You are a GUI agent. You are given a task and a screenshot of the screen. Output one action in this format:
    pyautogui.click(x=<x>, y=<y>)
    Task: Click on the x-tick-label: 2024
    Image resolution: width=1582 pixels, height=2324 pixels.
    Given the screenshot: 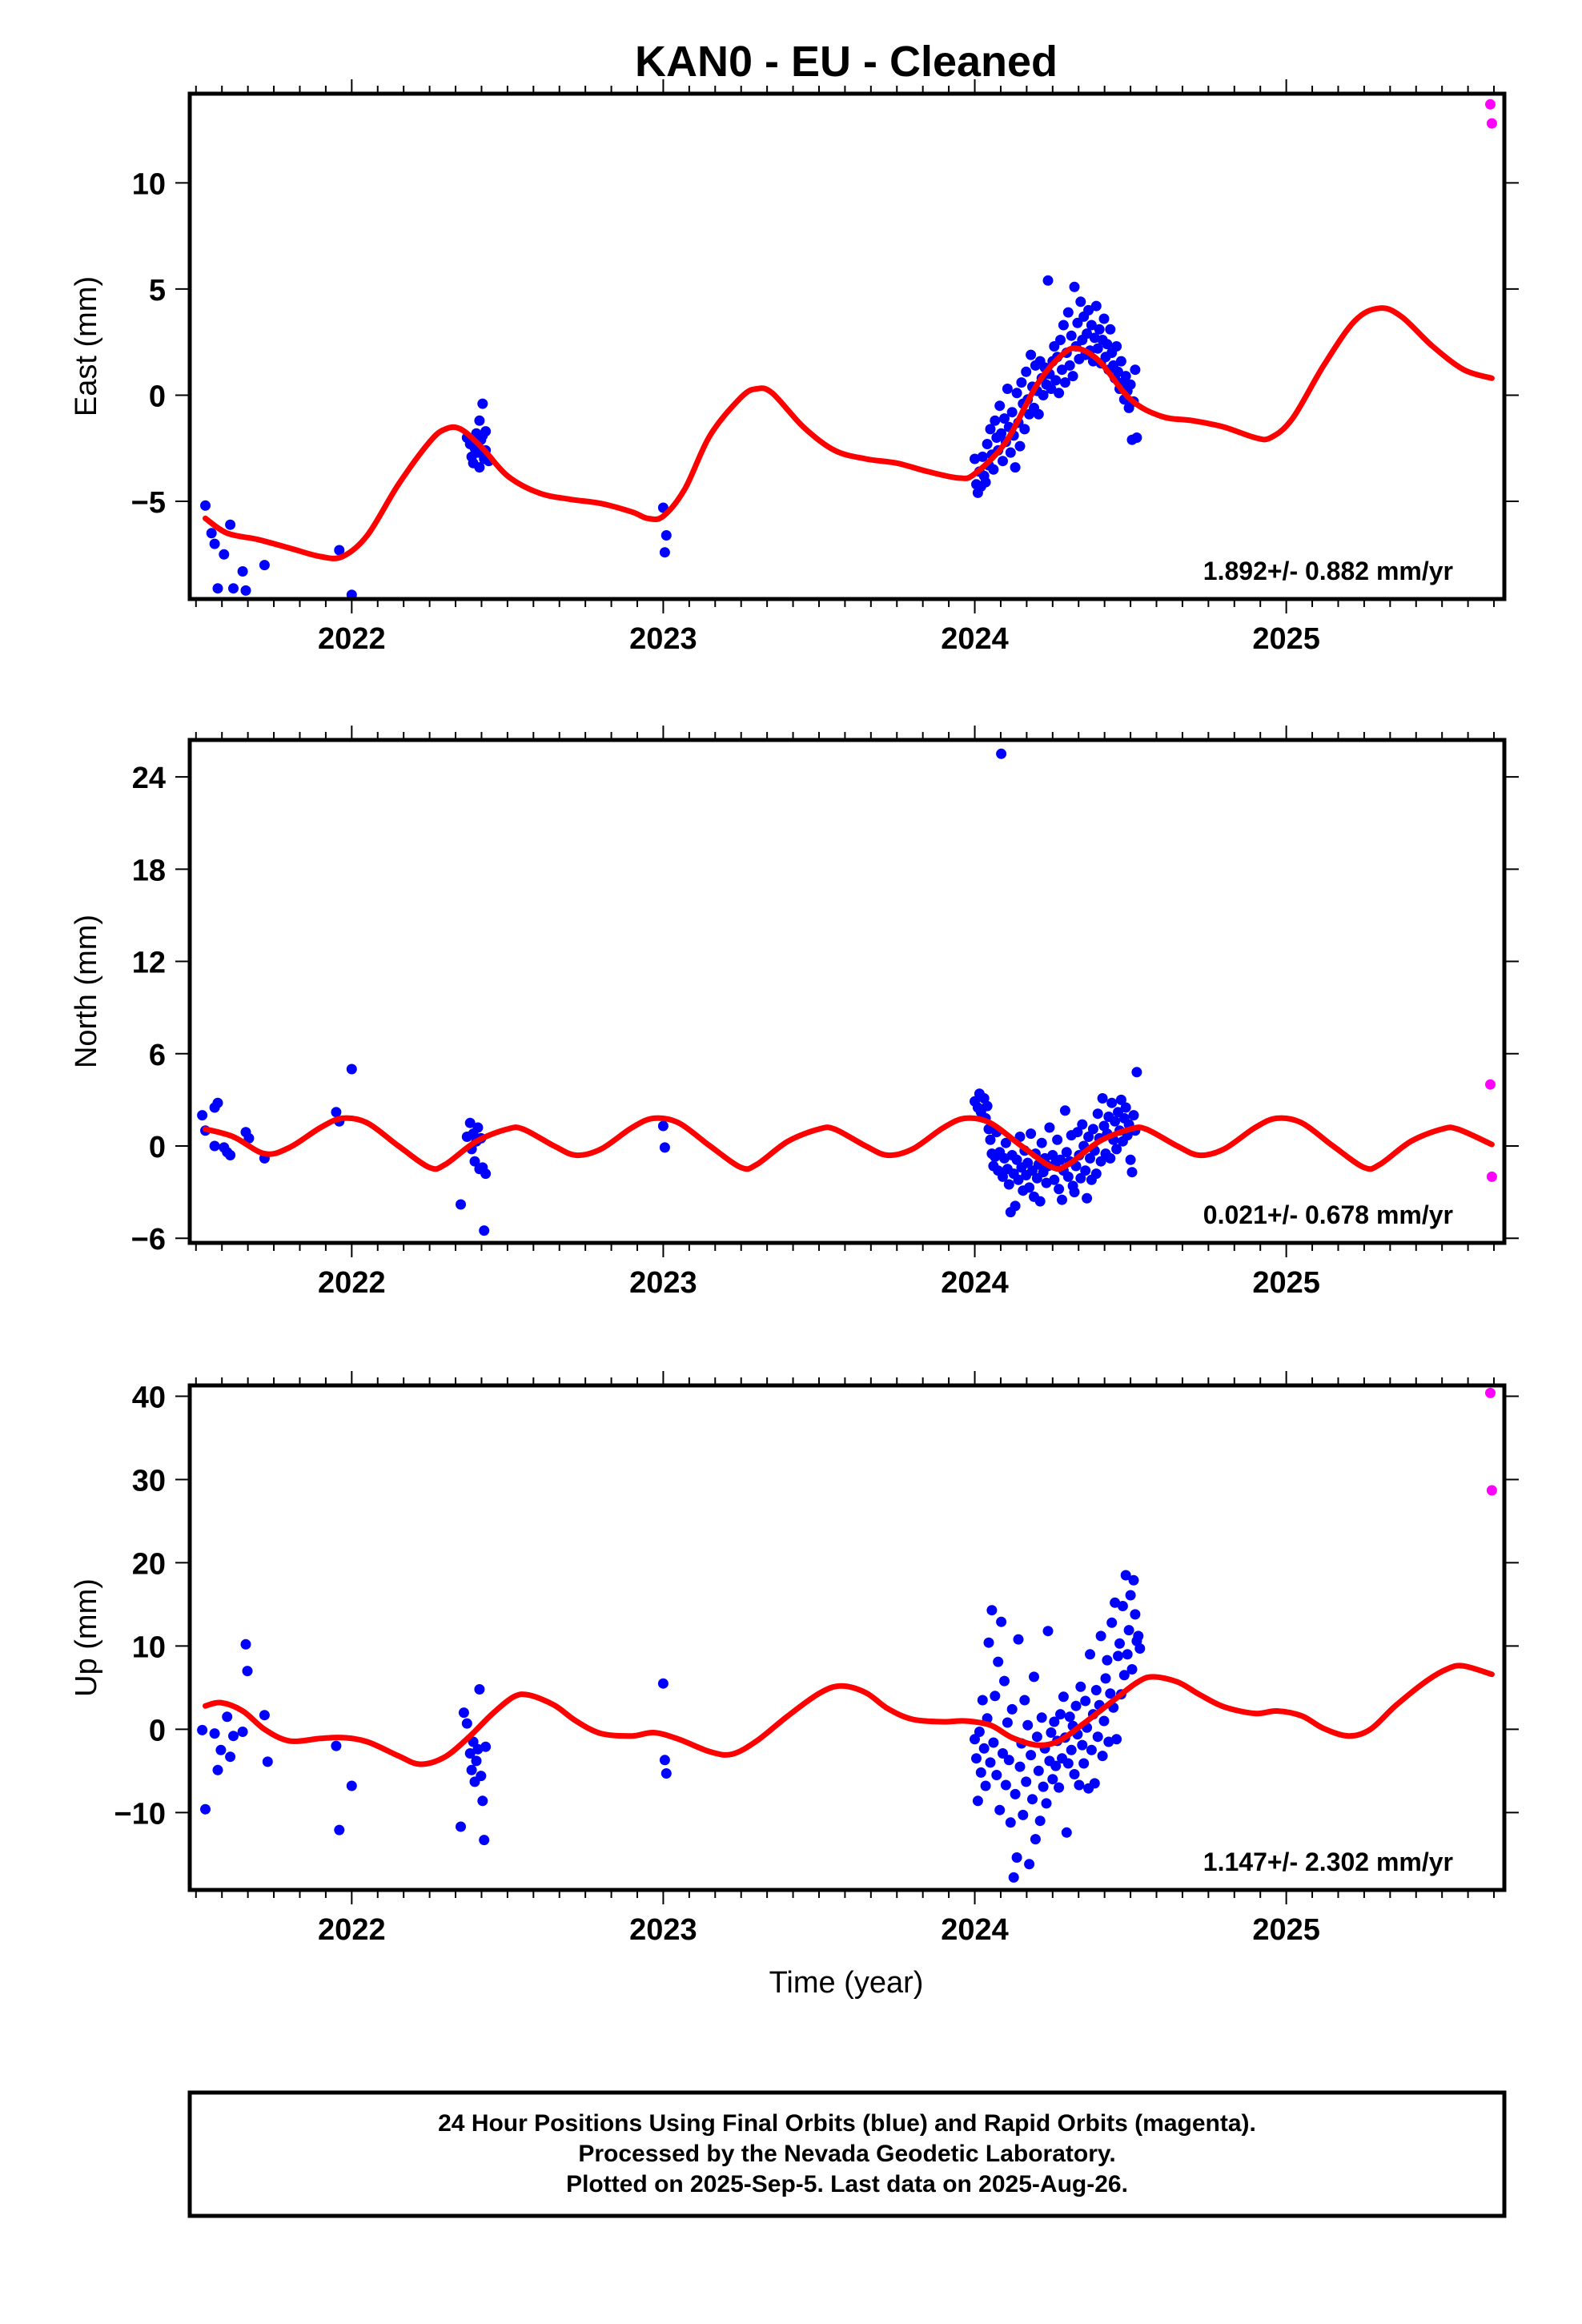 What is the action you would take?
    pyautogui.click(x=975, y=1283)
    